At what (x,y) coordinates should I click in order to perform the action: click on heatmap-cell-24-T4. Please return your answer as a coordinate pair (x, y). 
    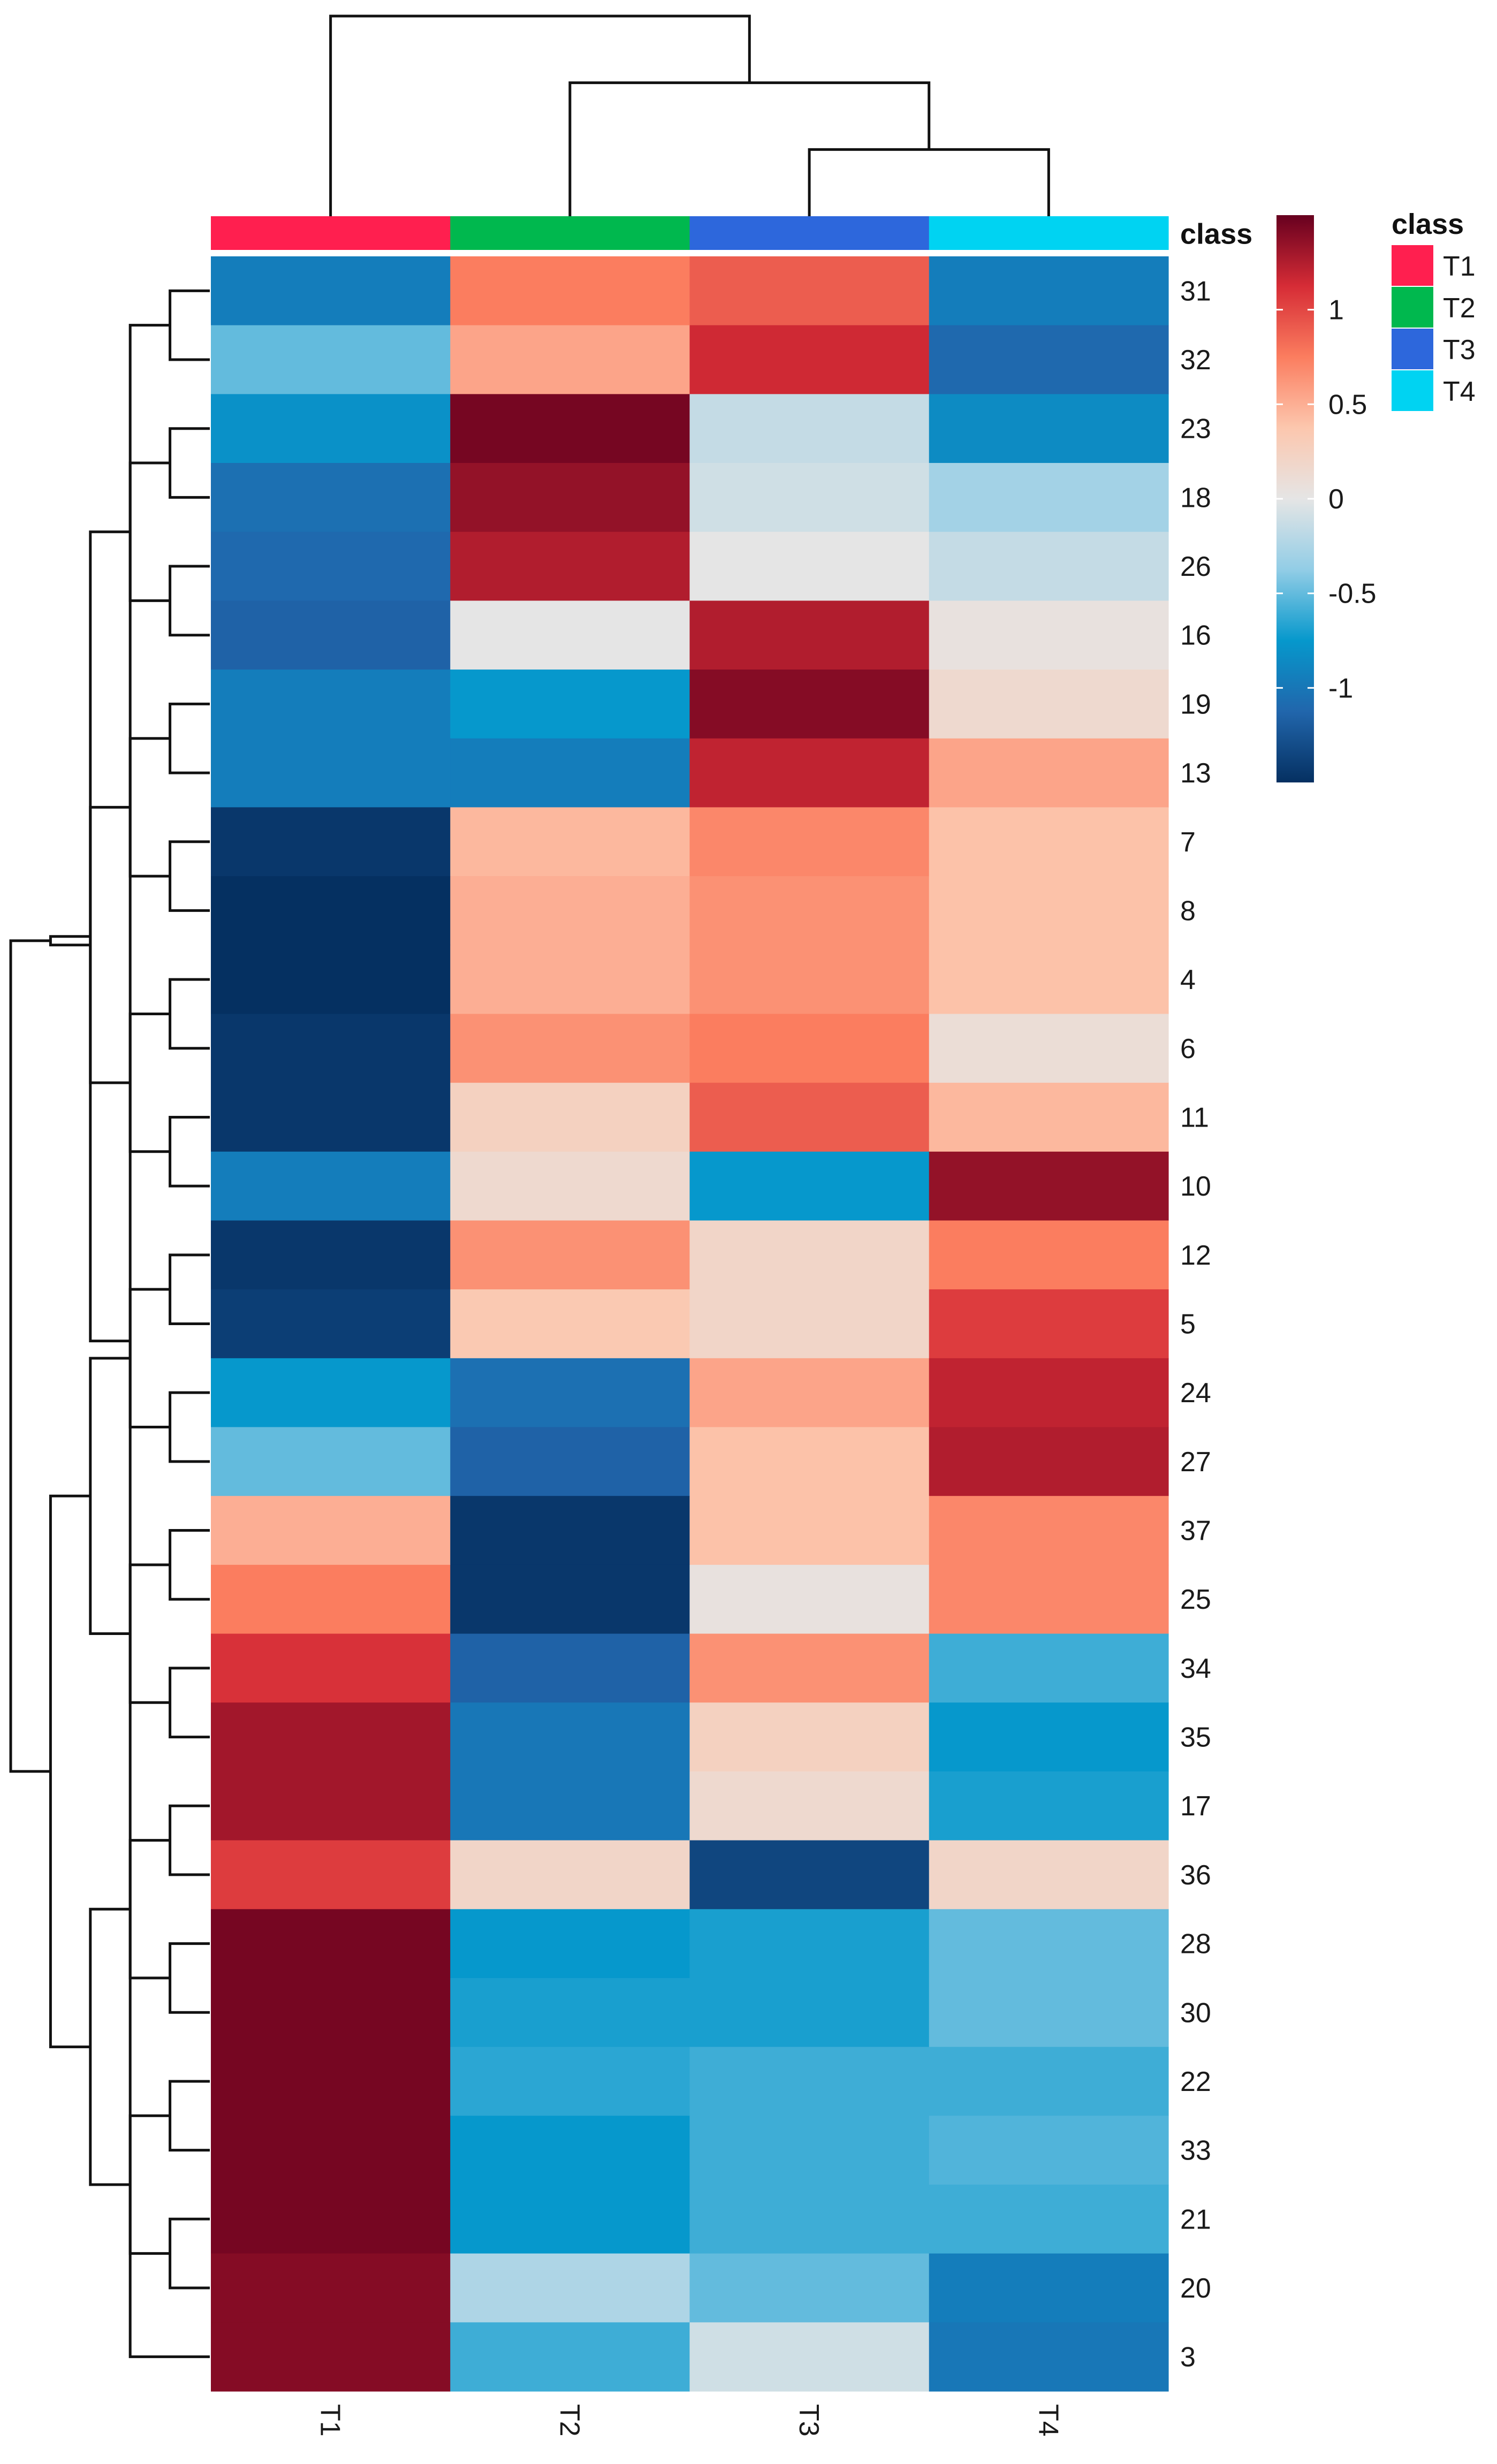
    Looking at the image, I should click on (1049, 1393).